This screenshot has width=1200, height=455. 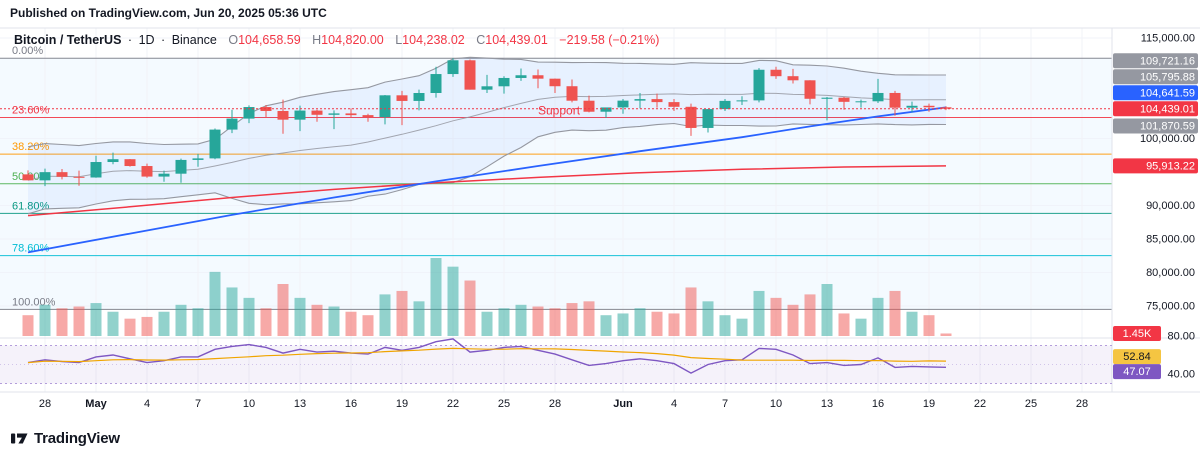 I want to click on price-axis-tick: 115,000.00, so click(x=1168, y=39).